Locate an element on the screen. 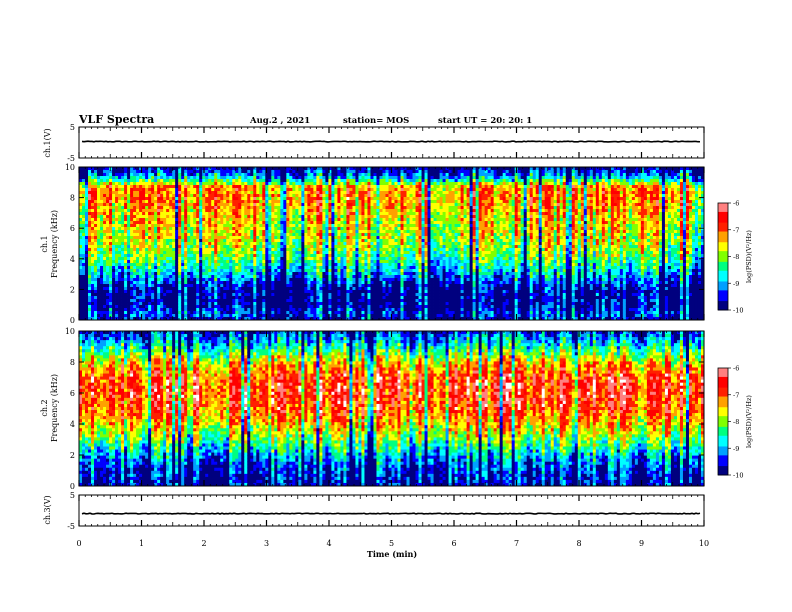 This screenshot has width=792, height=612. ch1-colorbar-tick-label: -10 is located at coordinates (738, 311).